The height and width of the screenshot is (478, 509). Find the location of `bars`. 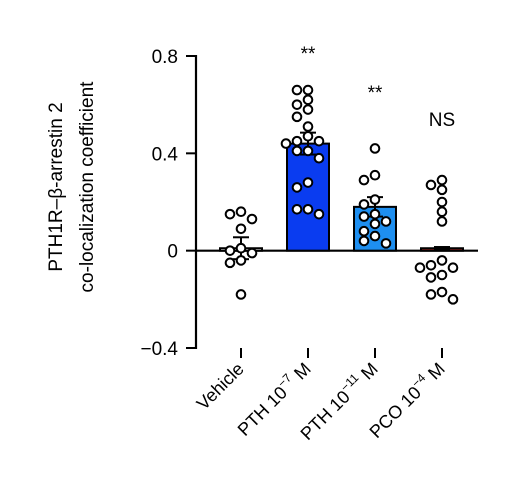

bars is located at coordinates (341, 196).